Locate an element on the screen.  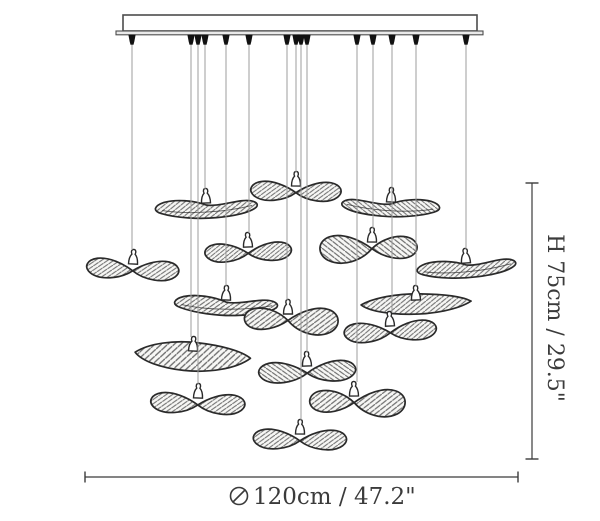
width-dimension-label: 120cm / 47.2" is located at coordinates (334, 497).